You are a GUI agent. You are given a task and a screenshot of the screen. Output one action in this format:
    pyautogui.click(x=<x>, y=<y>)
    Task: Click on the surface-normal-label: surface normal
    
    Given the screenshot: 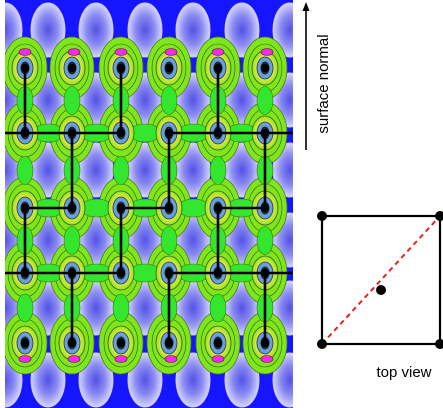 What is the action you would take?
    pyautogui.click(x=323, y=83)
    